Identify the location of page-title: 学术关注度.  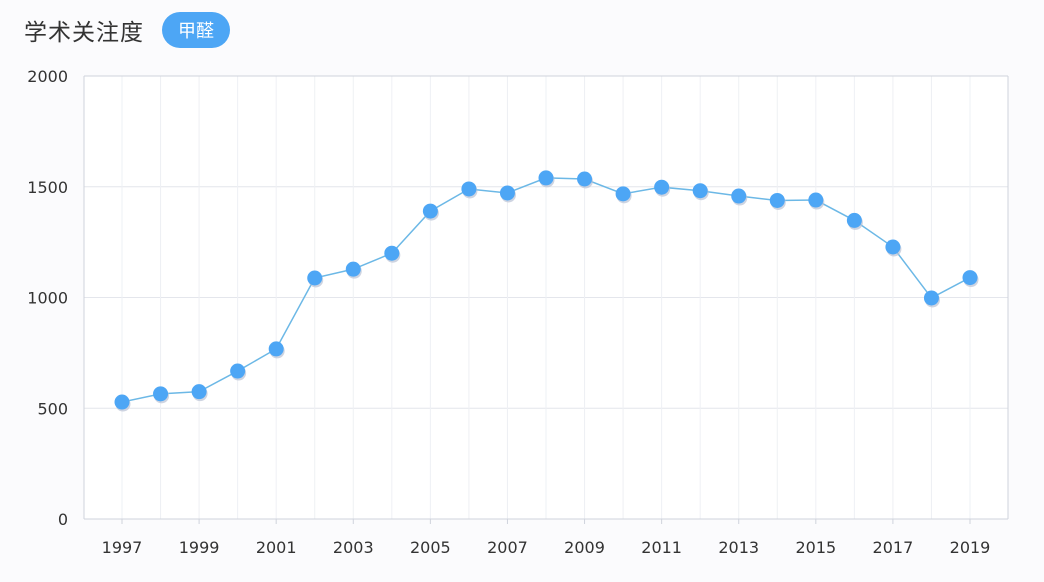
(84, 33).